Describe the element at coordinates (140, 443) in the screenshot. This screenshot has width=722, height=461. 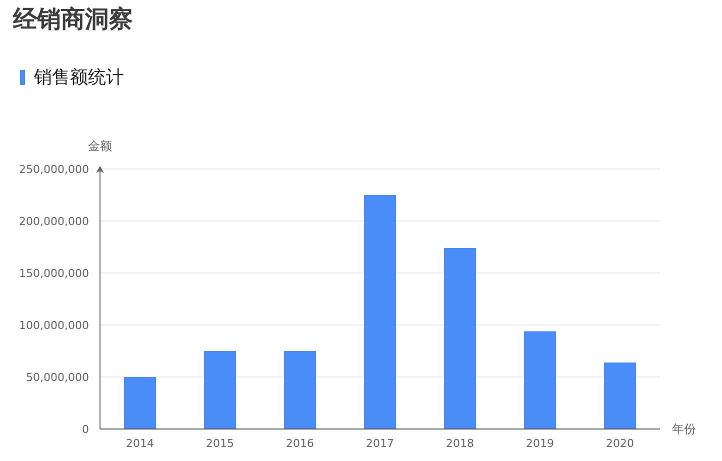
I see `x-tick-label: 2014` at that location.